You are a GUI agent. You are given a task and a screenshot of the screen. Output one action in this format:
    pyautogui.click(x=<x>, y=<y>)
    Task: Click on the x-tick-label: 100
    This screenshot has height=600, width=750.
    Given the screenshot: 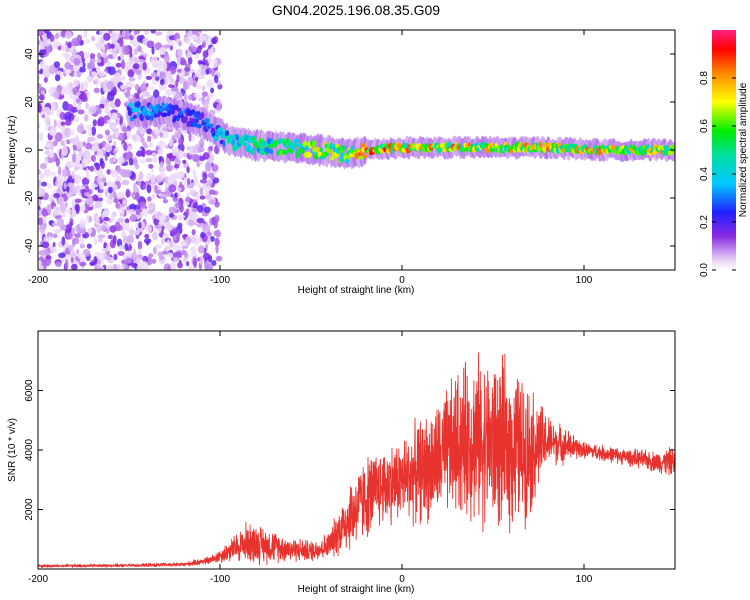 What is the action you would take?
    pyautogui.click(x=584, y=579)
    